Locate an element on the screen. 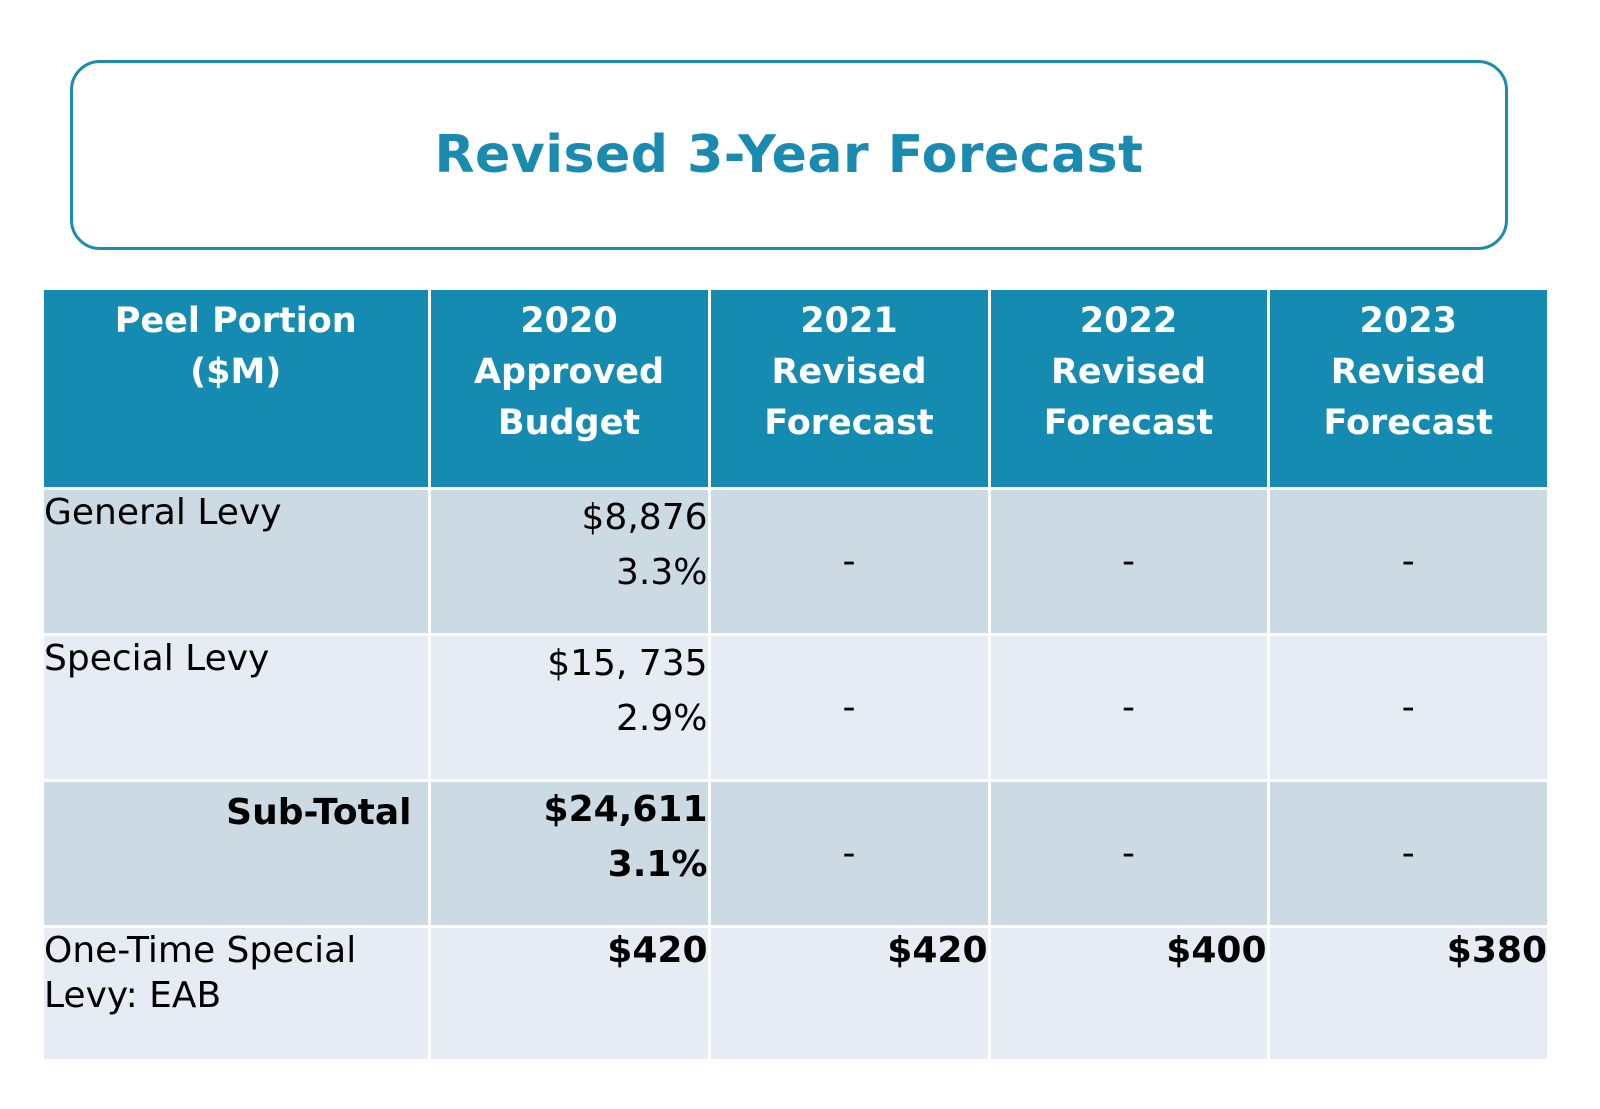  page-title: Revised 3-Year Forecast is located at coordinates (789, 155).